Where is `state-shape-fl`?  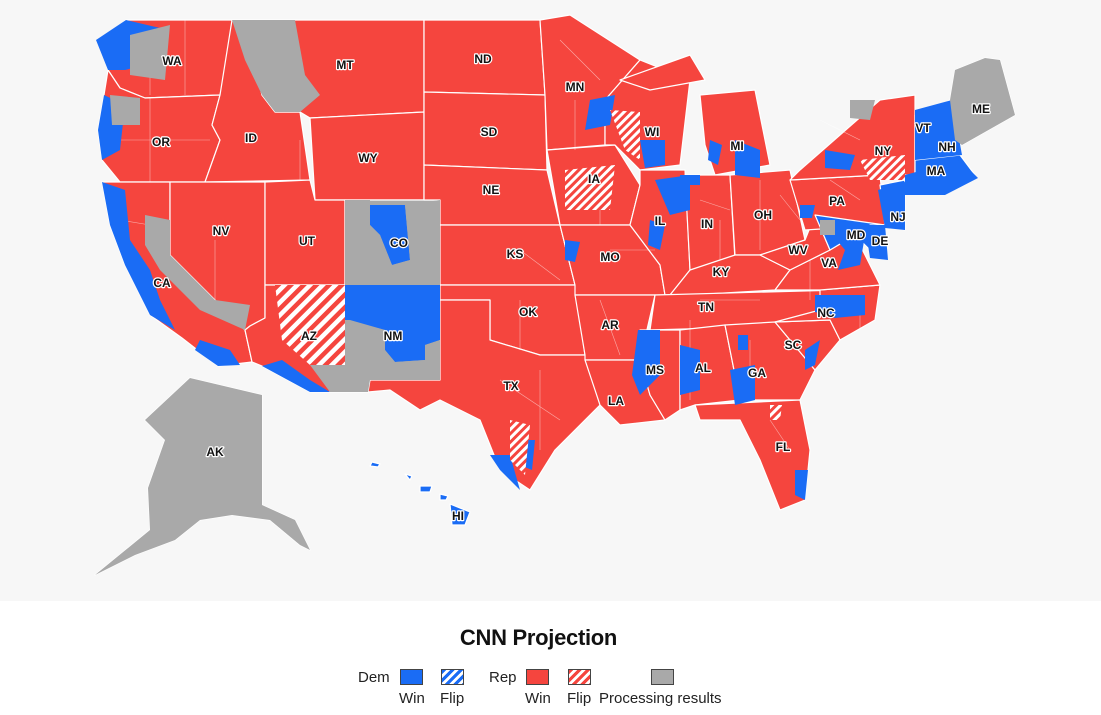 state-shape-fl is located at coordinates (752, 455).